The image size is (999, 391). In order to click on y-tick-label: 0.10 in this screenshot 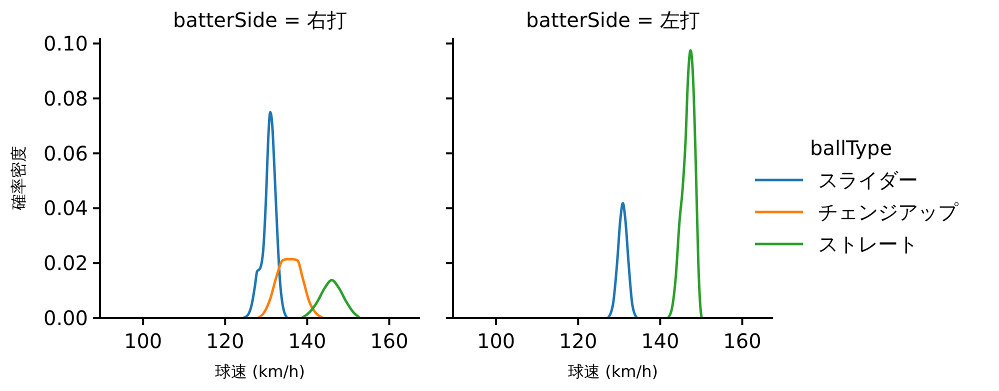, I will do `click(65, 43)`.